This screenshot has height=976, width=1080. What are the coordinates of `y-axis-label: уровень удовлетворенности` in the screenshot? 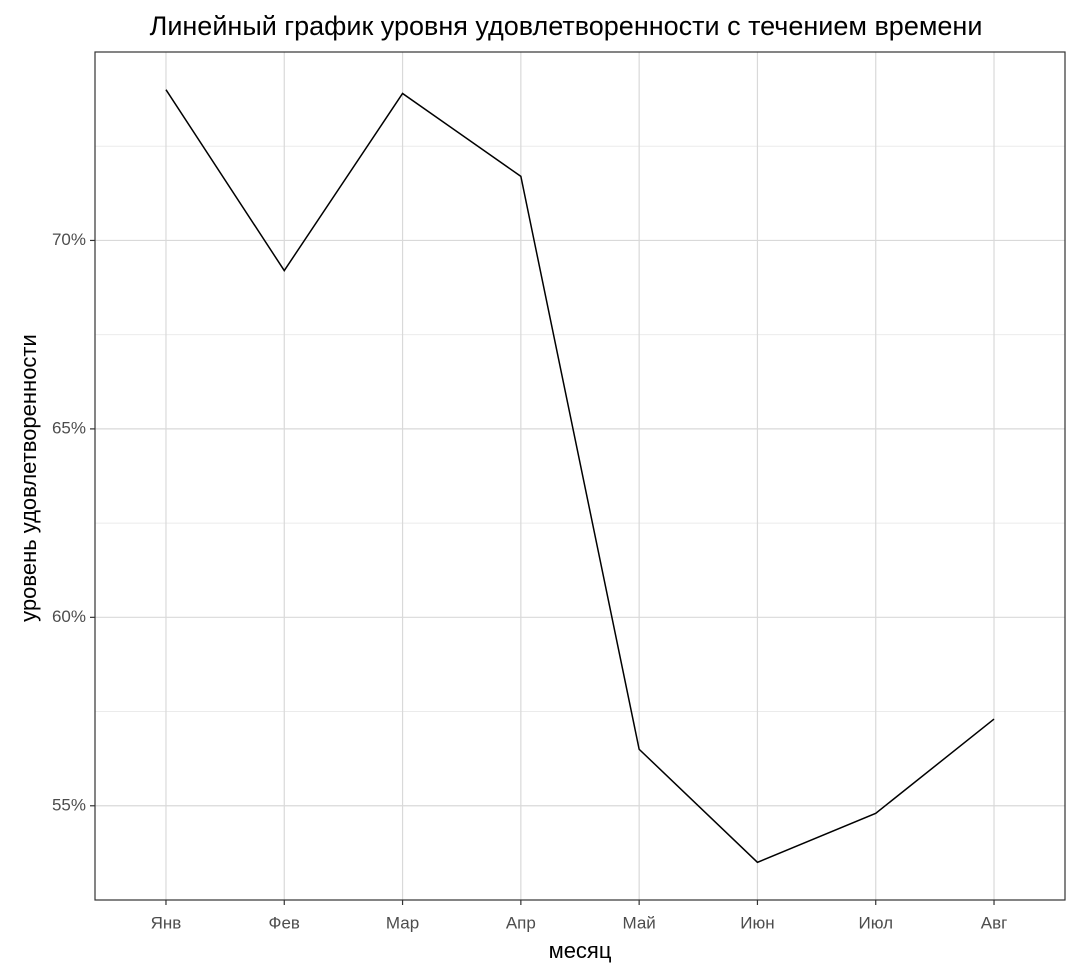 It's located at (28, 478).